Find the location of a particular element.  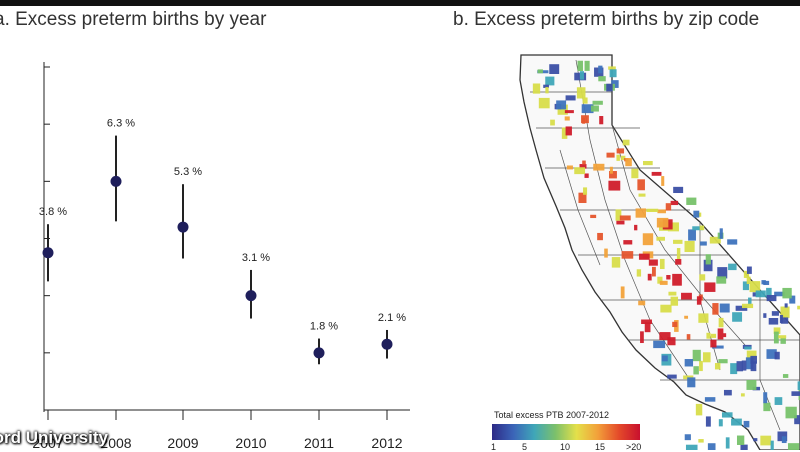

legend-color-bar is located at coordinates (566, 432).